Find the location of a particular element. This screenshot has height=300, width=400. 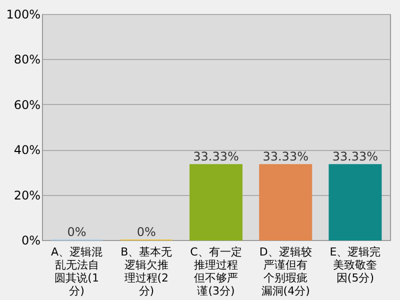

x-tick-label: C、有一定推理过程但不够严谨(3分) is located at coordinates (216, 272).